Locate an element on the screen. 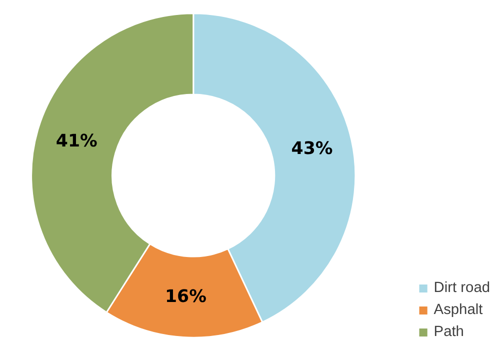 This screenshot has height=350, width=500. data-label: 41% is located at coordinates (77, 142).